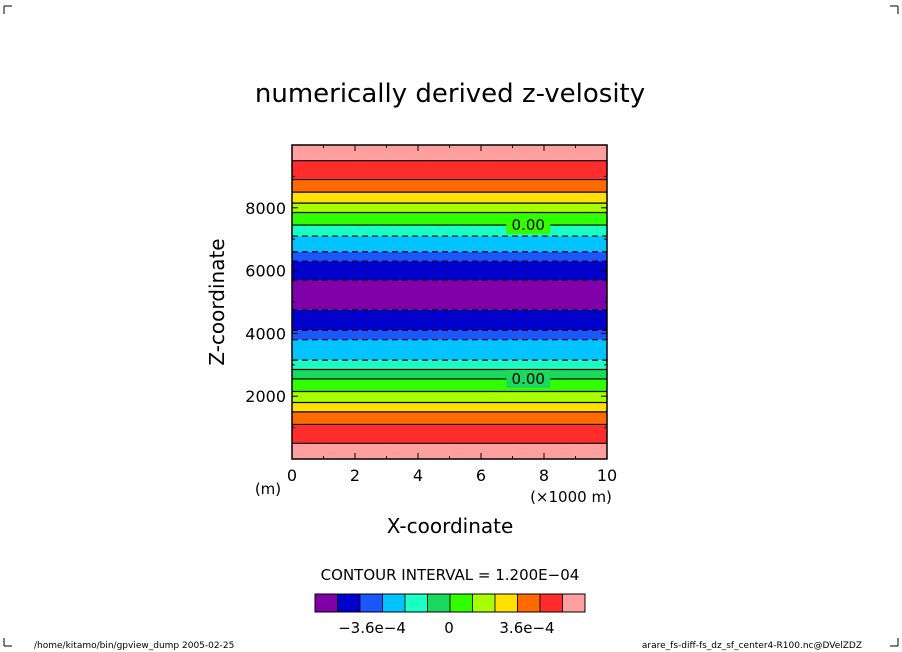  I want to click on x-tick-label-5: 10, so click(607, 475).